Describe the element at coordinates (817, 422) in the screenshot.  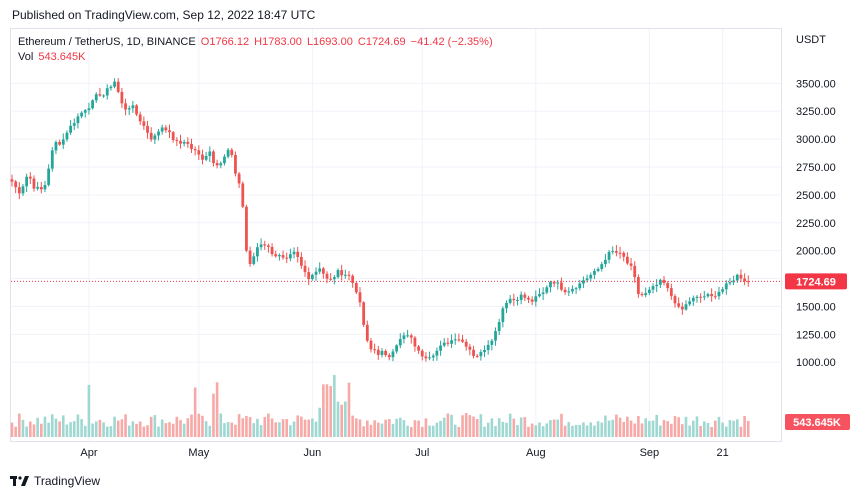
I see `last-volume-badge` at that location.